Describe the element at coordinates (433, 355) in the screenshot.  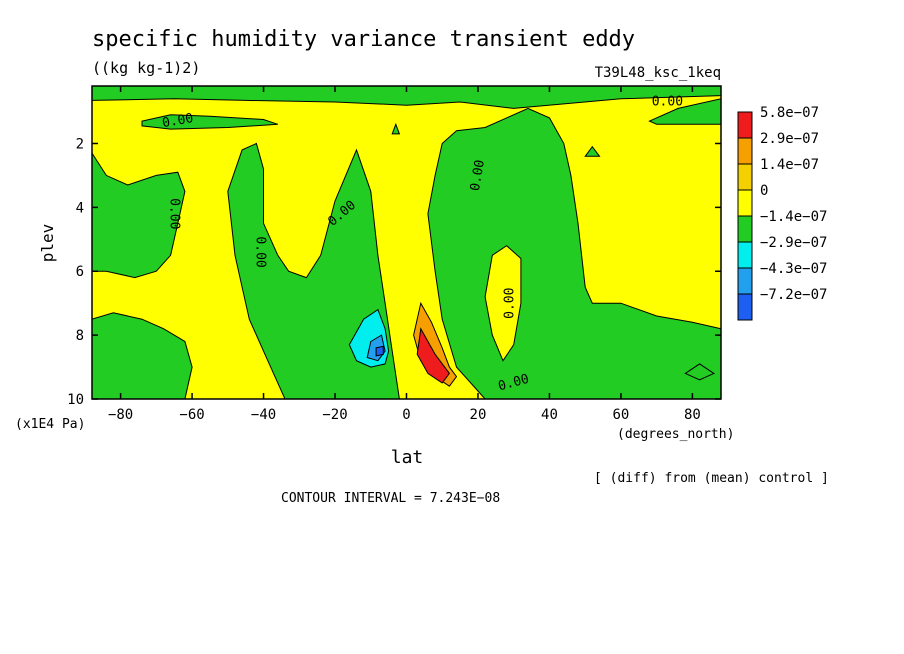
I see `region-red-positive-core` at that location.